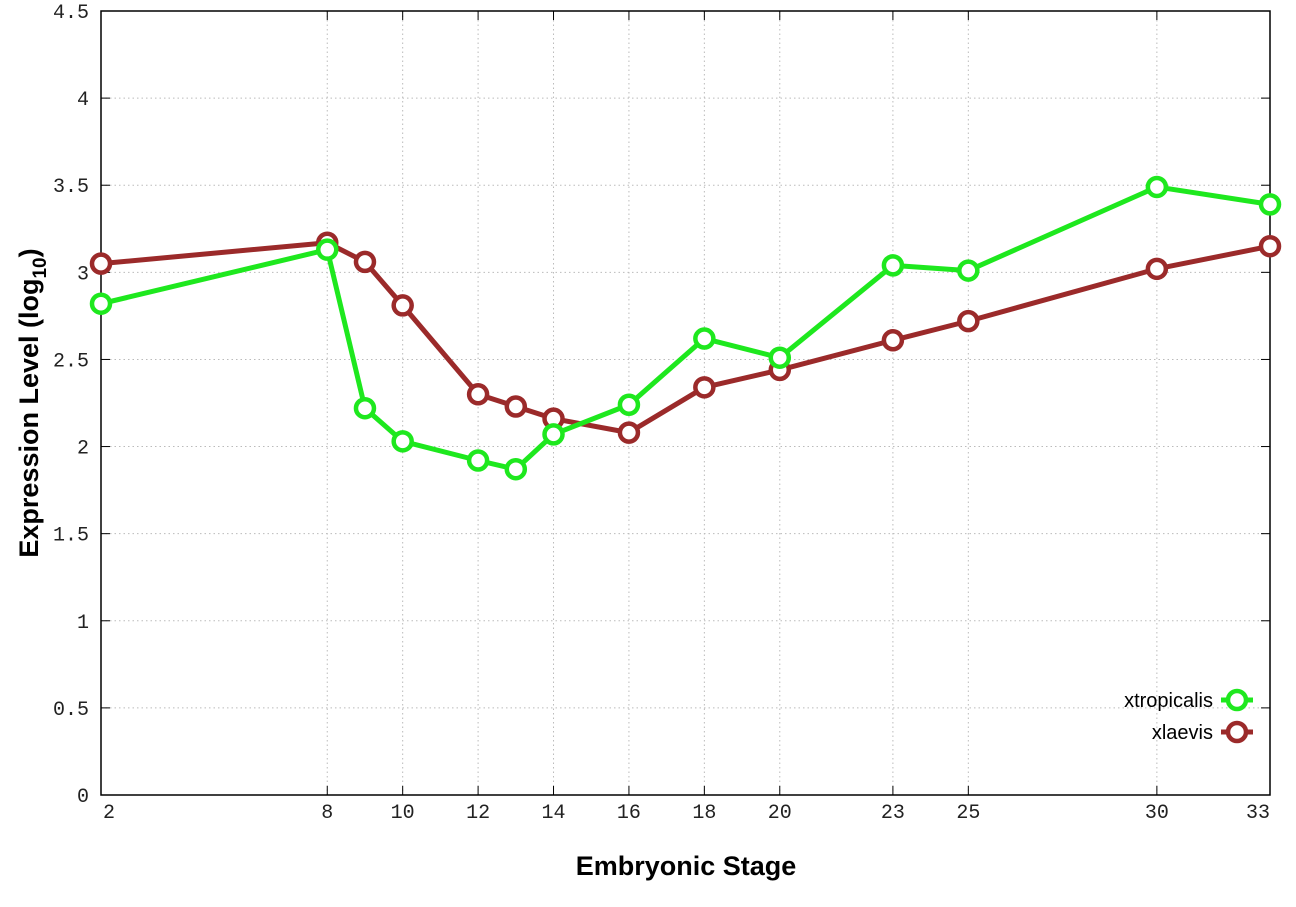 The height and width of the screenshot is (907, 1296). What do you see at coordinates (686, 866) in the screenshot?
I see `x-axis-label: Embryonic Stage` at bounding box center [686, 866].